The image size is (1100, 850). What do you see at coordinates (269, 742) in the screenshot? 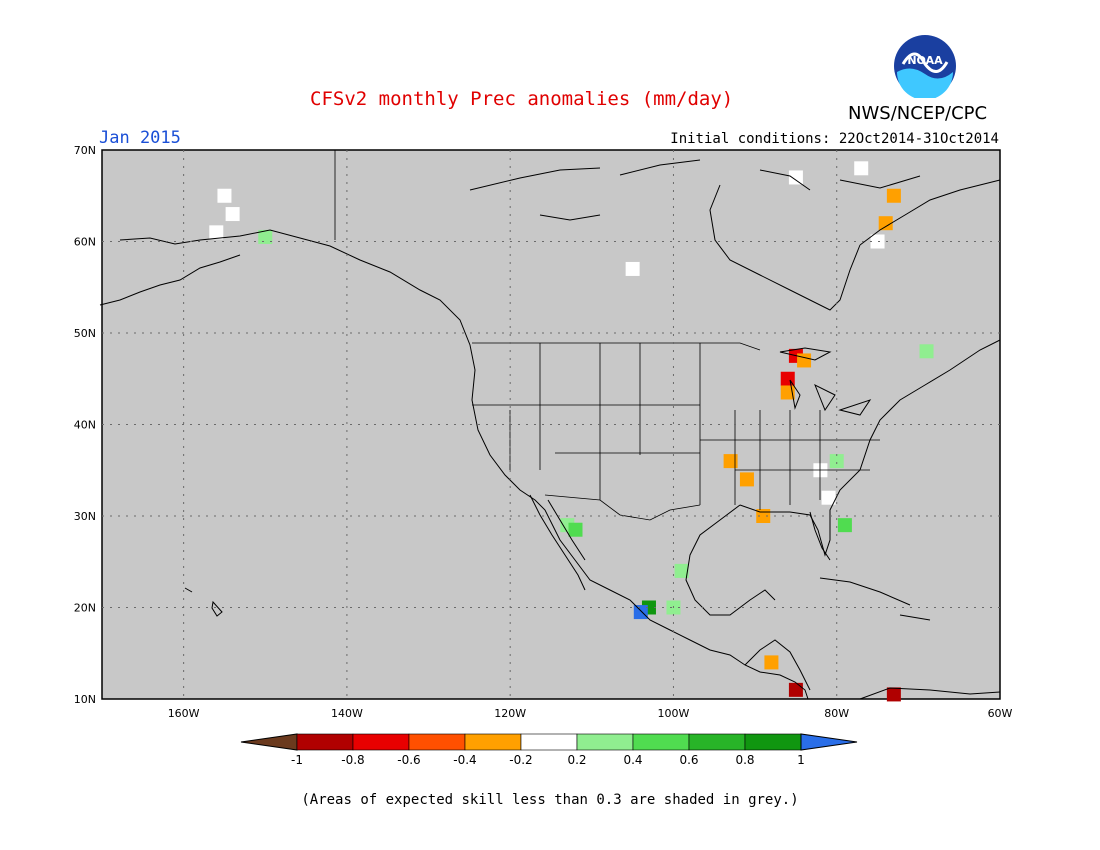
I see `colorbar-left-arrow` at bounding box center [269, 742].